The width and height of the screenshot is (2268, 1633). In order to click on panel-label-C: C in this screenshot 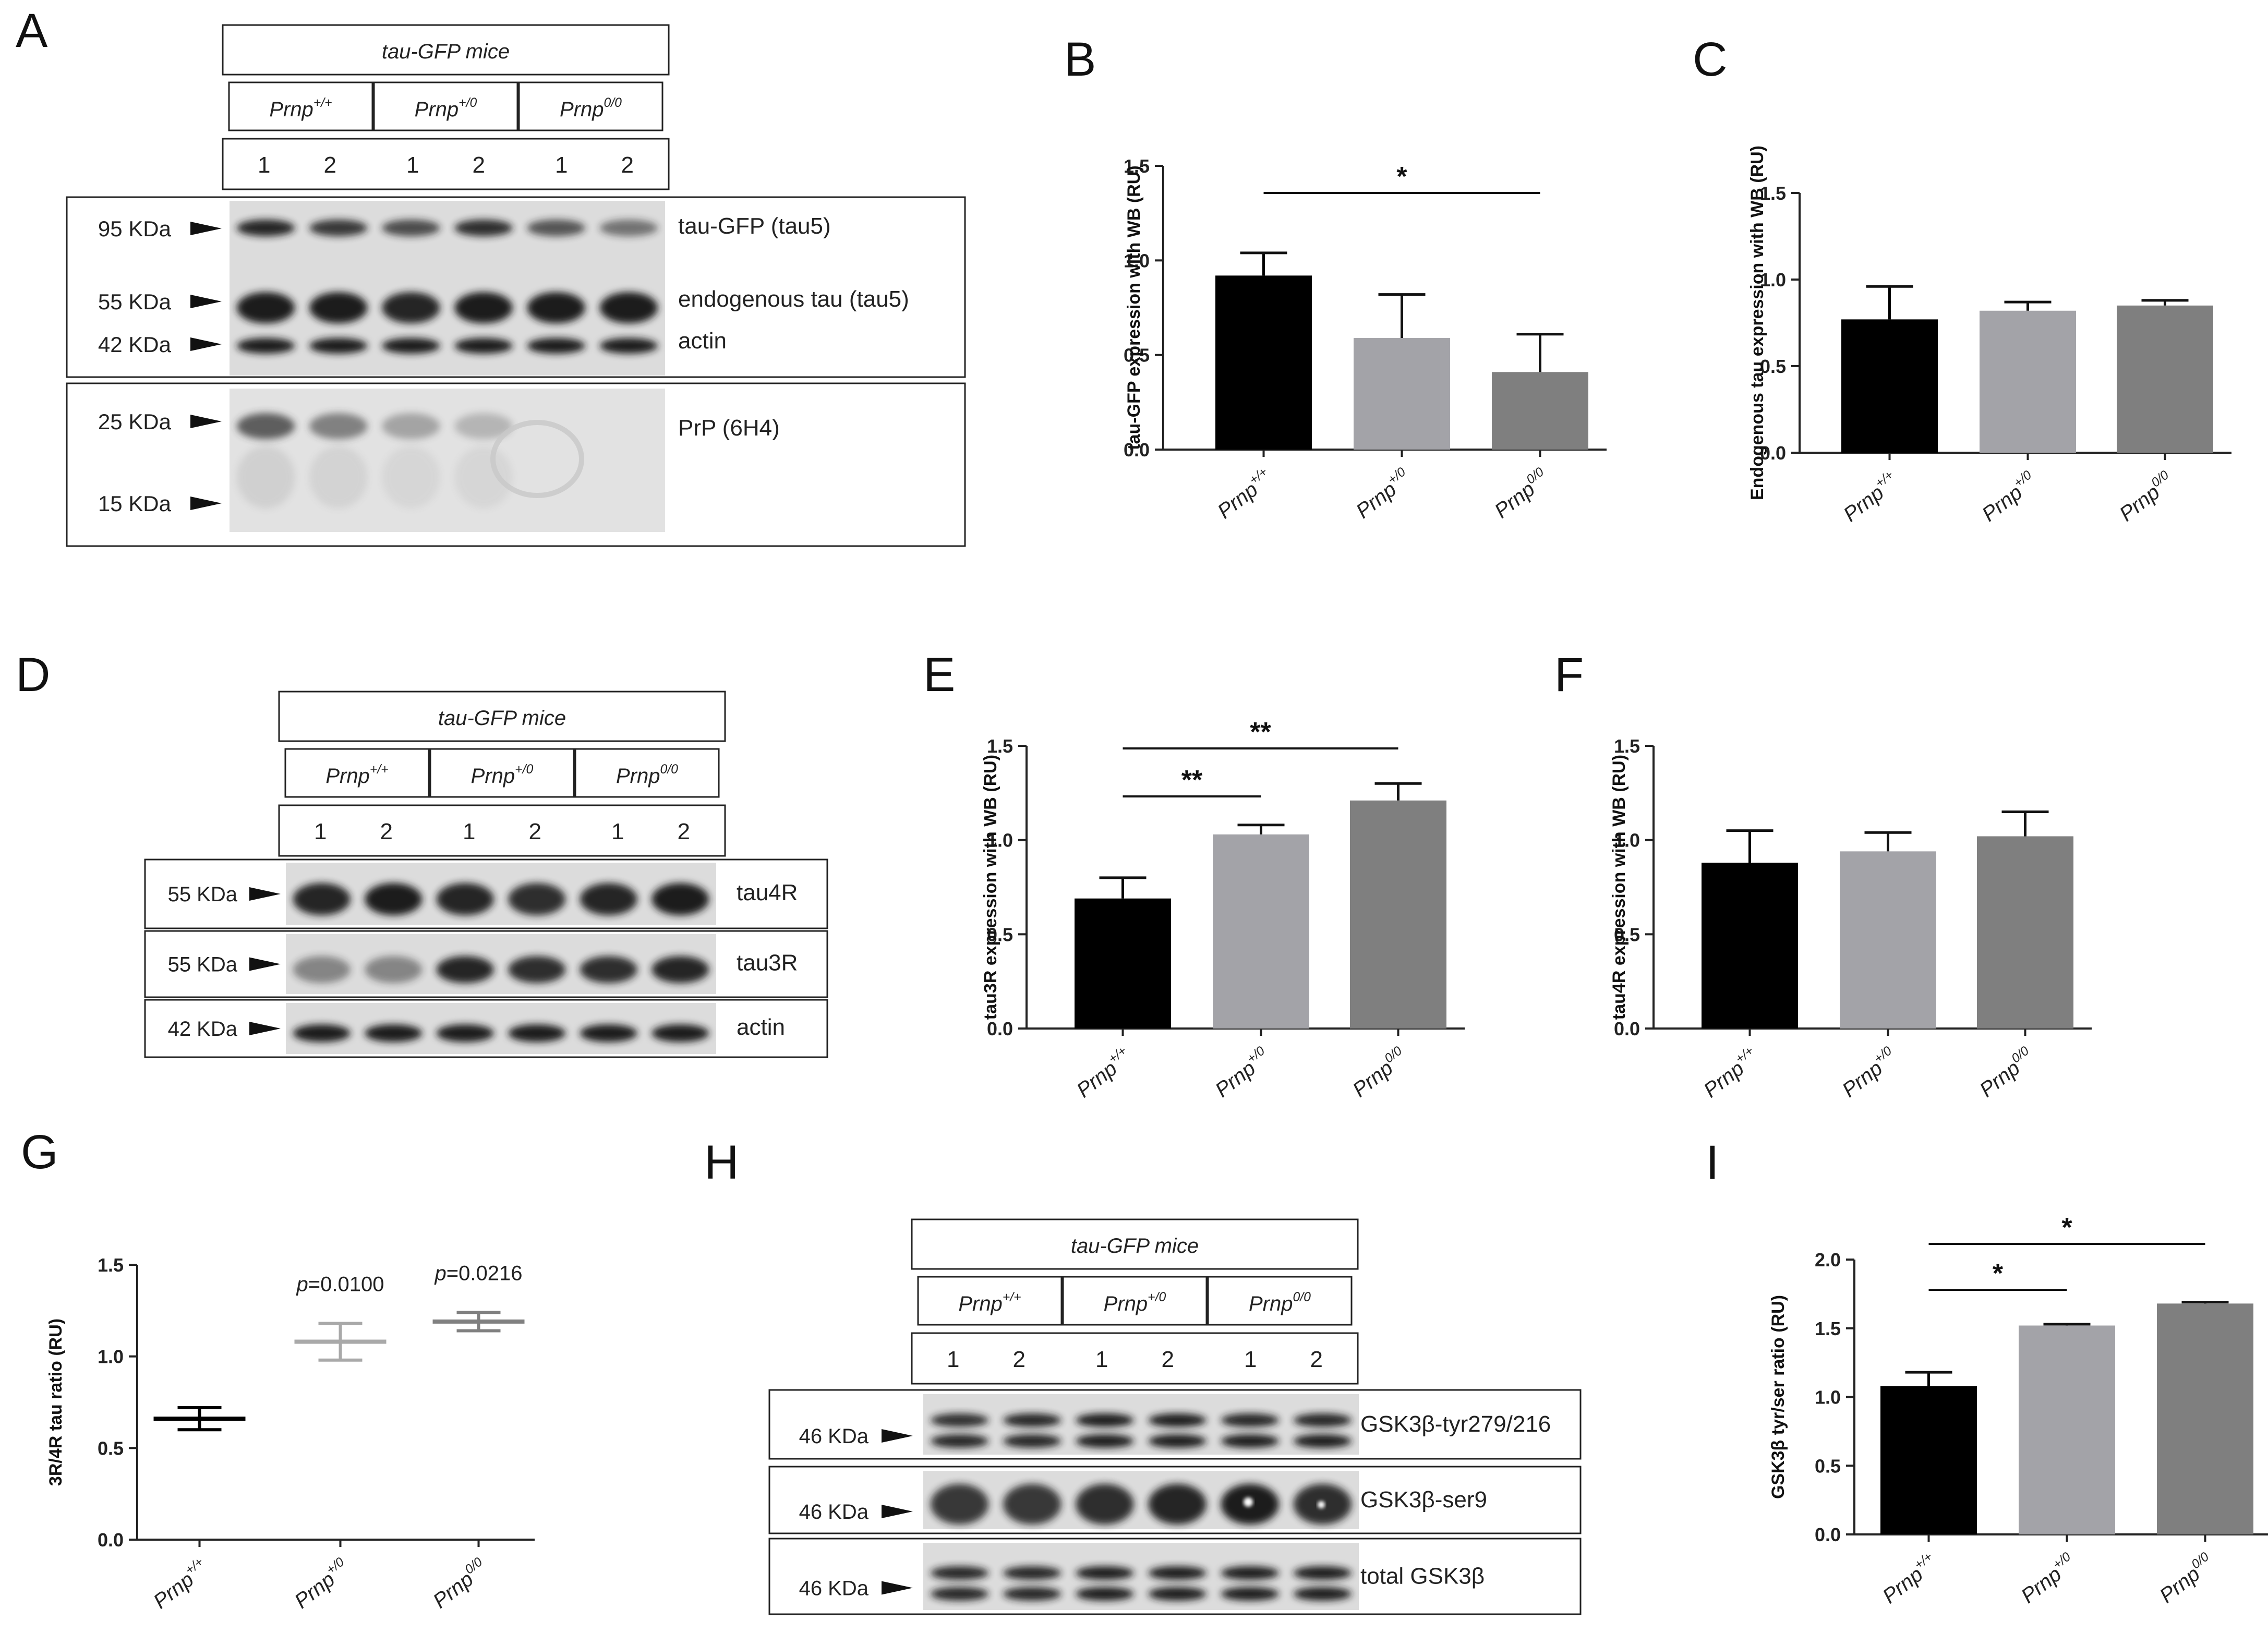, I will do `click(1710, 59)`.